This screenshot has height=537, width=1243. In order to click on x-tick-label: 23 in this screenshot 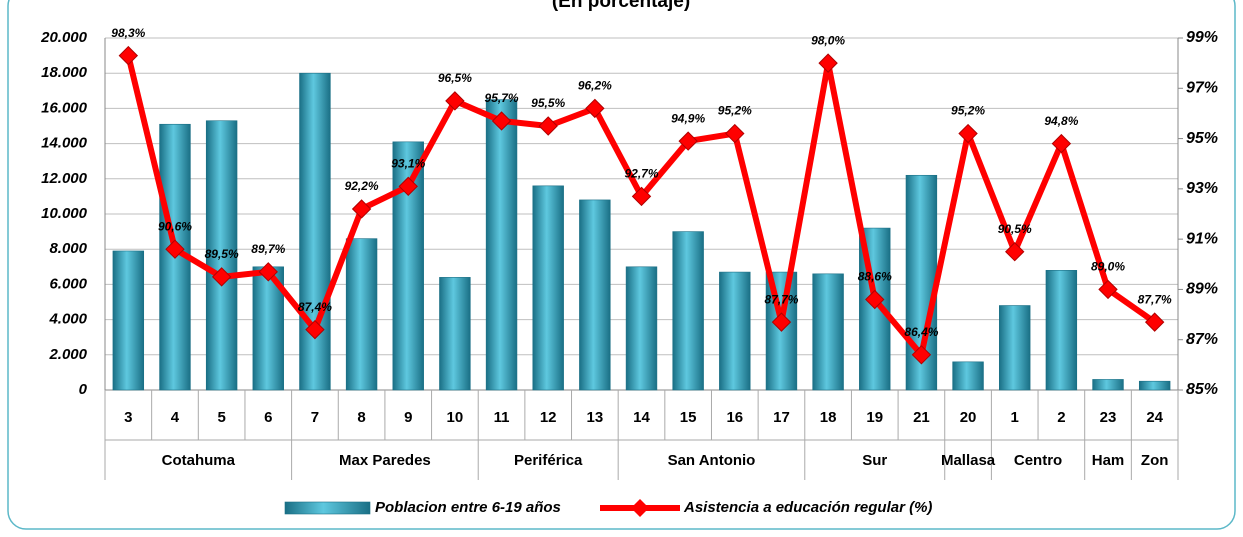, I will do `click(1108, 417)`.